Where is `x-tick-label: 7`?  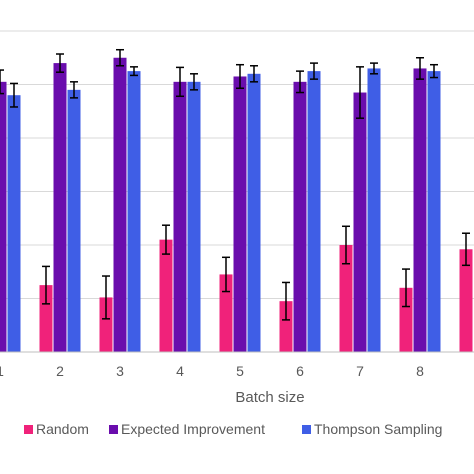
x-tick-label: 7 is located at coordinates (360, 371).